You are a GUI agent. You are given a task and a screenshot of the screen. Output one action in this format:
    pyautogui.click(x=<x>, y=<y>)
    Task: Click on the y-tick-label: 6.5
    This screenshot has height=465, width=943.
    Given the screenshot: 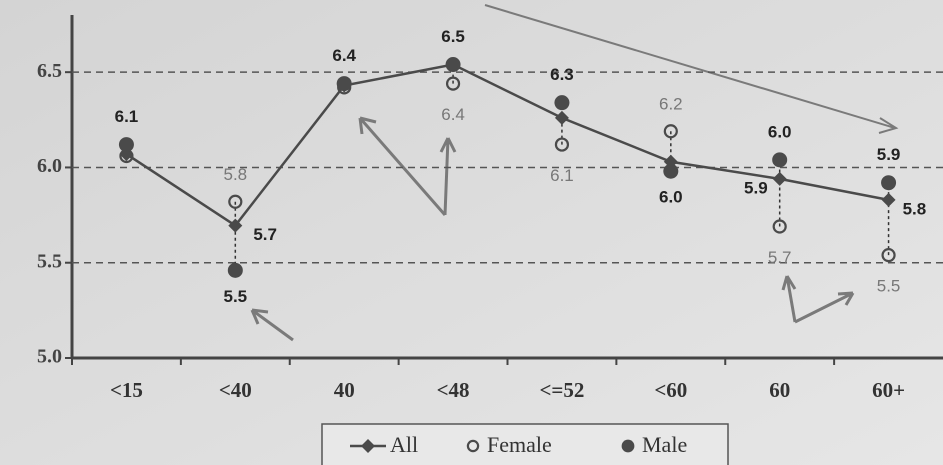 What is the action you would take?
    pyautogui.click(x=49, y=71)
    